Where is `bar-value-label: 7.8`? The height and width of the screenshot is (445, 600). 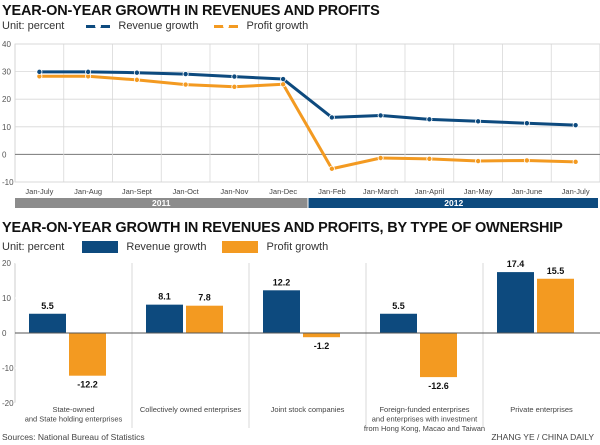 bar-value-label: 7.8 is located at coordinates (204, 298).